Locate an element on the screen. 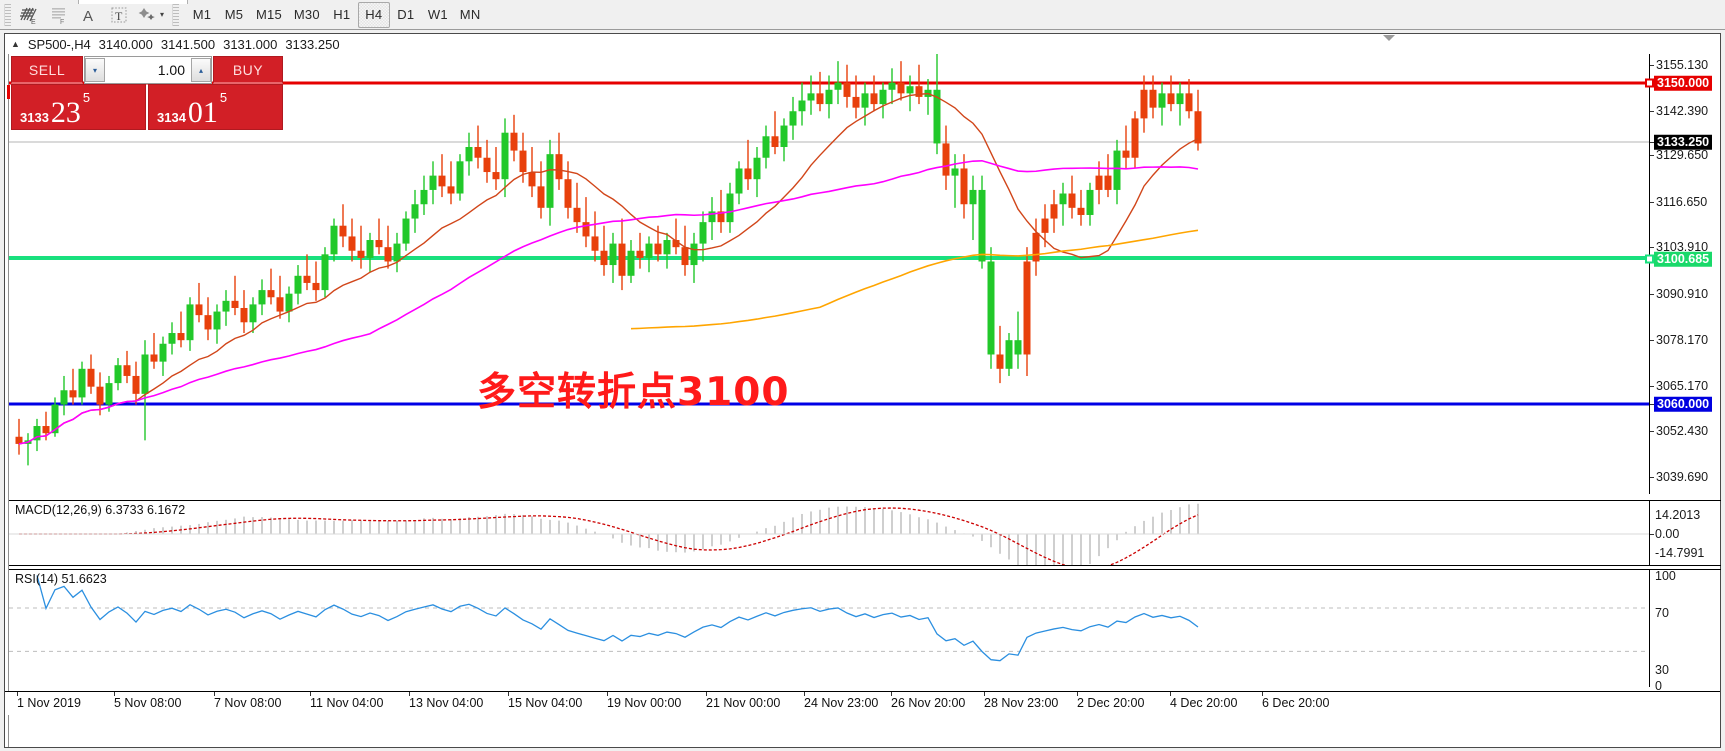 The image size is (1725, 751). price-axis-label: 3133.250 is located at coordinates (1683, 142).